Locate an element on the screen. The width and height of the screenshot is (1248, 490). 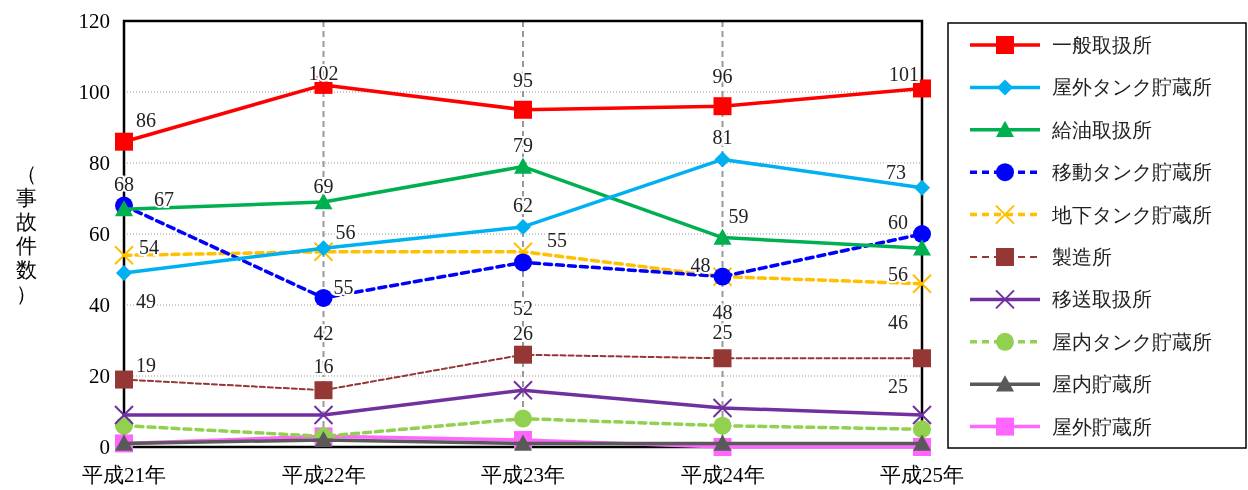
legend-label: 移動タンク貯蔵所 is located at coordinates (1132, 172).